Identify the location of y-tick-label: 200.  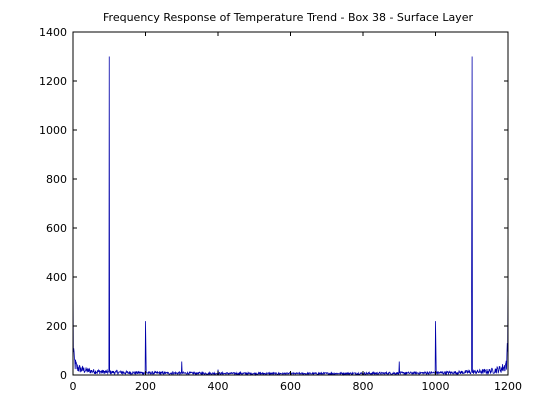
(56, 326).